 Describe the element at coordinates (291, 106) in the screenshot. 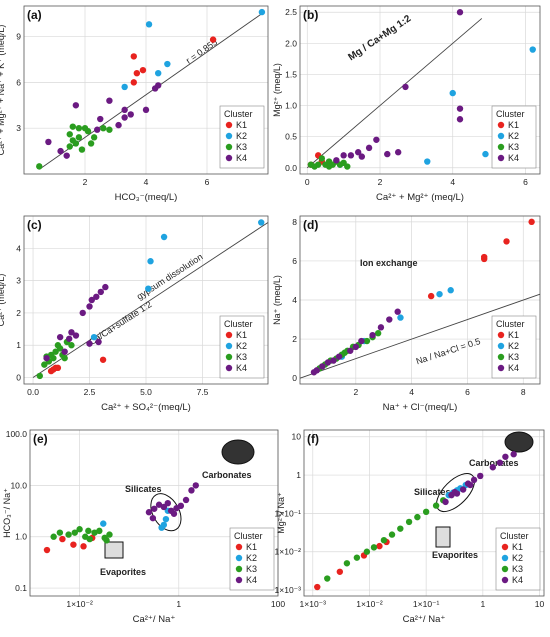

I see `y-tick-label: 1.0` at that location.